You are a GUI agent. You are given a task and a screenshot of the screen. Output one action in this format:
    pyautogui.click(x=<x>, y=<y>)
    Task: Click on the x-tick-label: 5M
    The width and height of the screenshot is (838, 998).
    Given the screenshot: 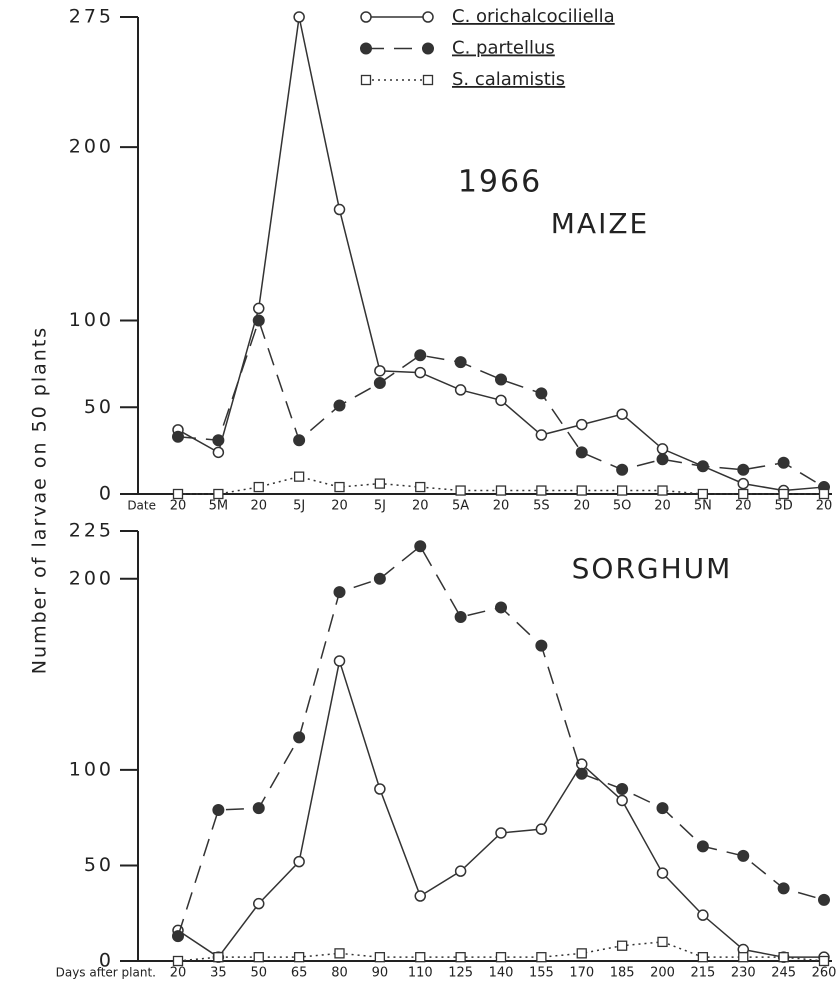 What is the action you would take?
    pyautogui.click(x=219, y=506)
    